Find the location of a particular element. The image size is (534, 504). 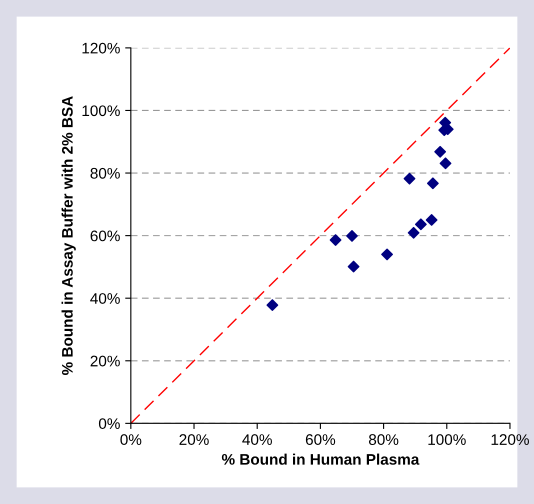

y-tick-label: 20% is located at coordinates (105, 361).